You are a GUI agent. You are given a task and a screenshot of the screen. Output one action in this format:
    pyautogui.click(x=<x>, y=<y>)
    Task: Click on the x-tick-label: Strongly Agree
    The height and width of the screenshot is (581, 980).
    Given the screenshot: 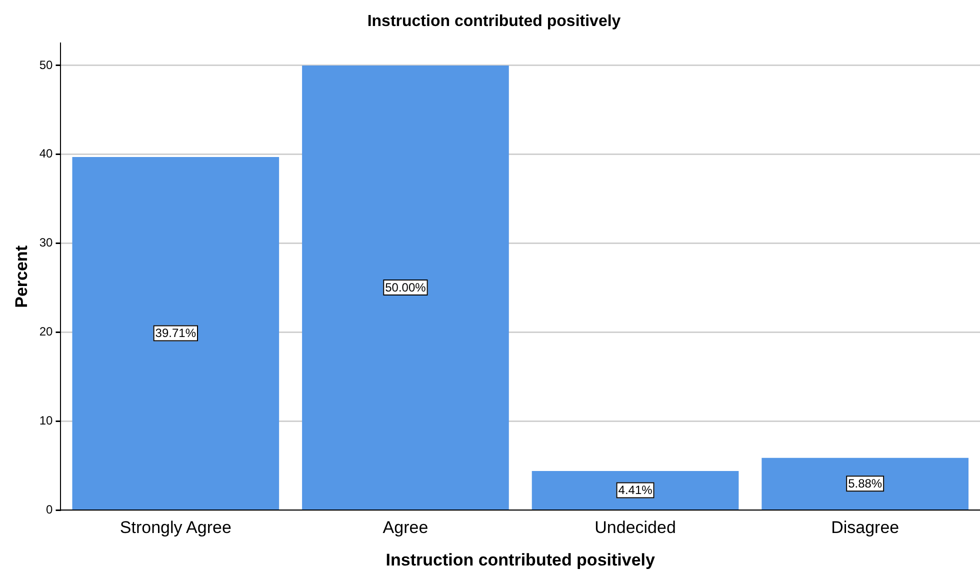 What is the action you would take?
    pyautogui.click(x=176, y=528)
    